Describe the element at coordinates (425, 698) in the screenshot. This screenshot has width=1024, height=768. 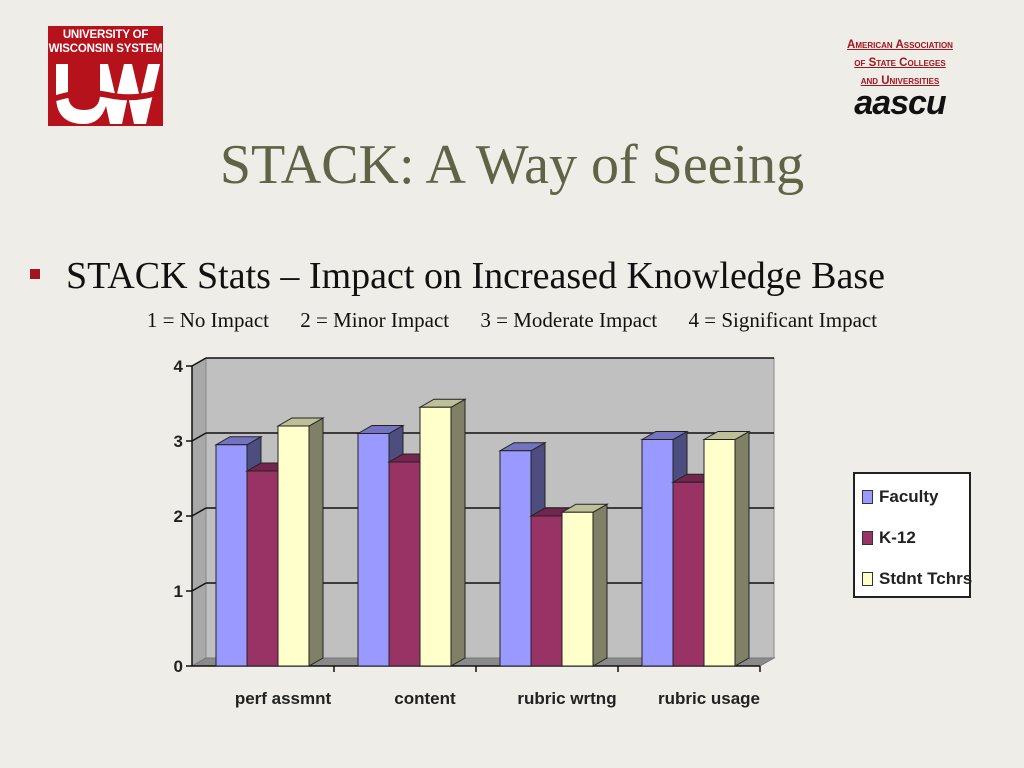
I see `x-tick-label-1: content` at that location.